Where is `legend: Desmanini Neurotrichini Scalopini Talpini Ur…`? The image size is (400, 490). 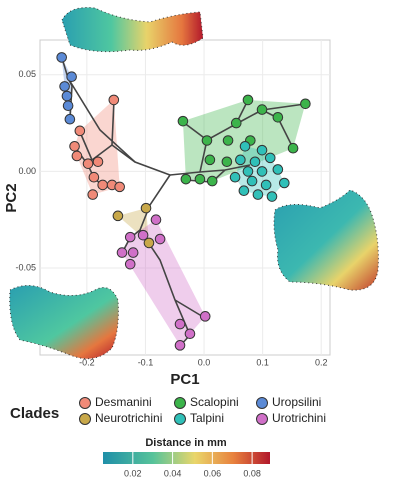 legend: Desmanini Neurotrichini Scalopini Talpini Ur… is located at coordinates (202, 410).